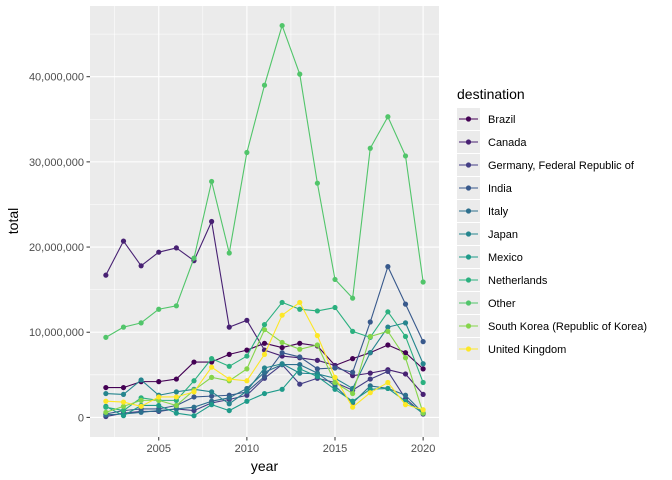  I want to click on y-tick-label: 20,000,000, so click(56, 248).